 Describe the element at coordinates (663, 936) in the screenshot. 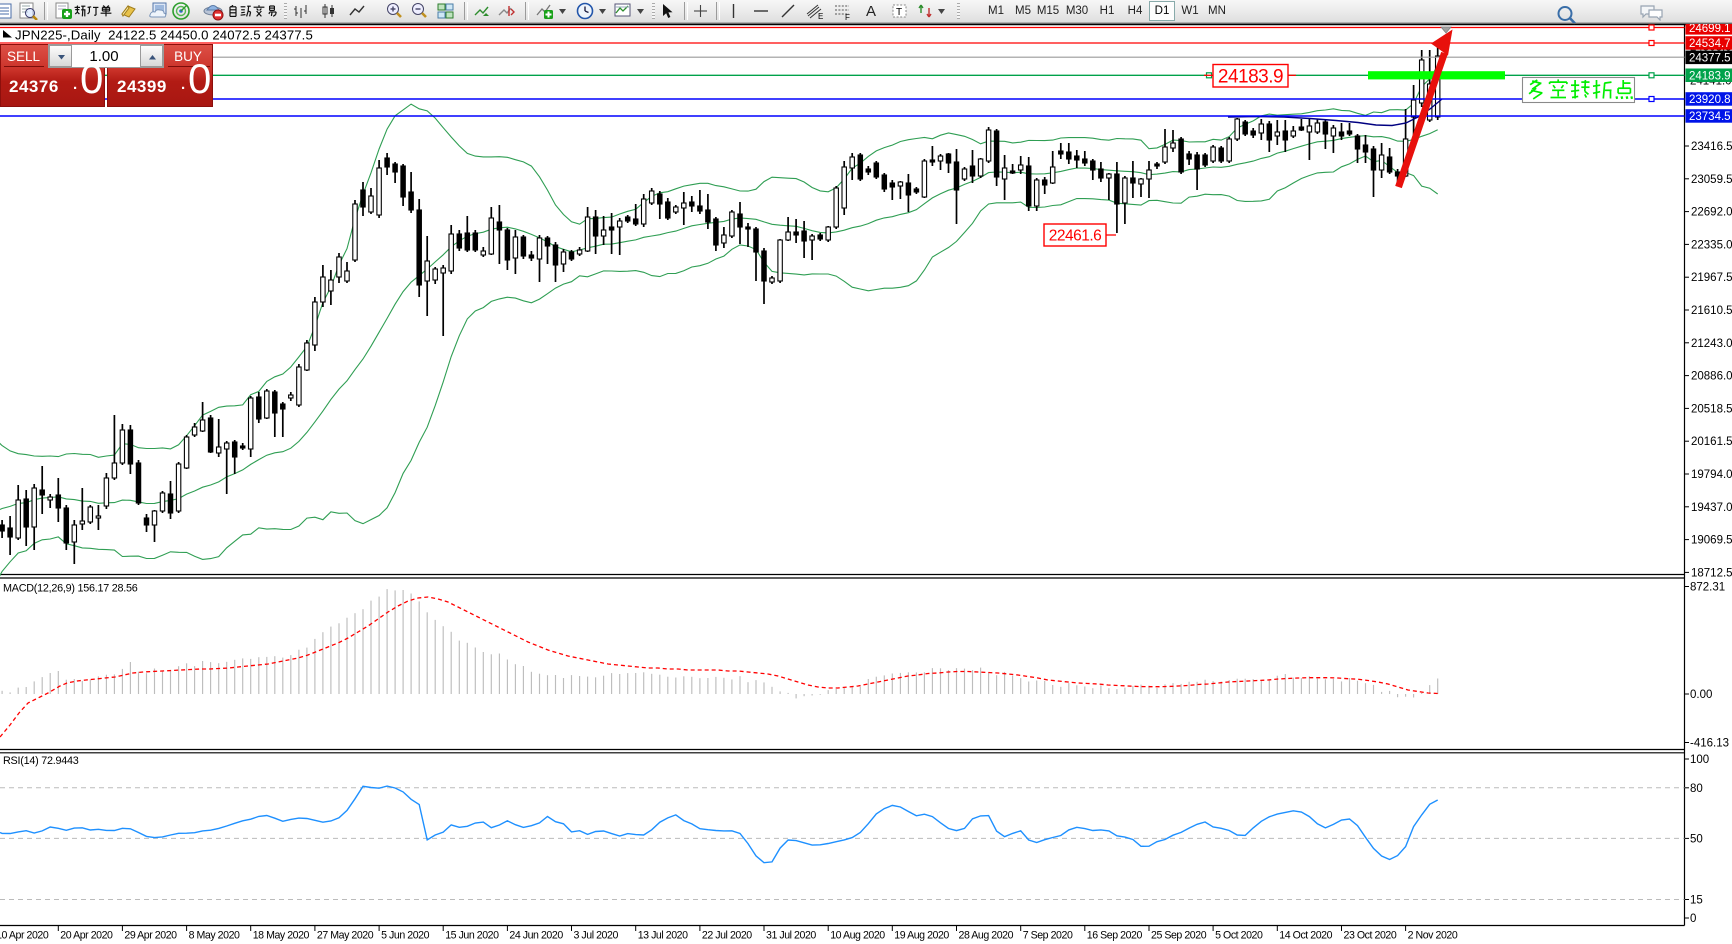

I see `svg-text: 13 Jul 2020` at that location.